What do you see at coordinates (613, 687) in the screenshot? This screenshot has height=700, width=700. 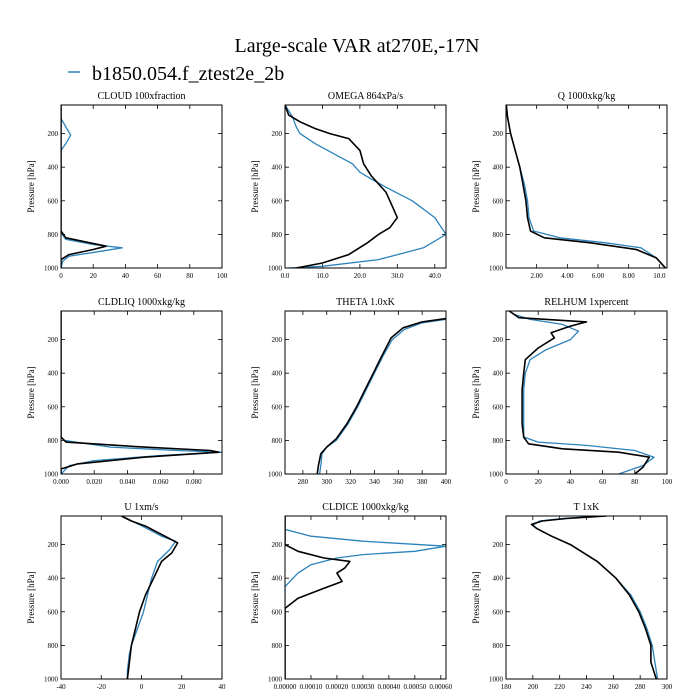 I see `x-tick-label: 260` at bounding box center [613, 687].